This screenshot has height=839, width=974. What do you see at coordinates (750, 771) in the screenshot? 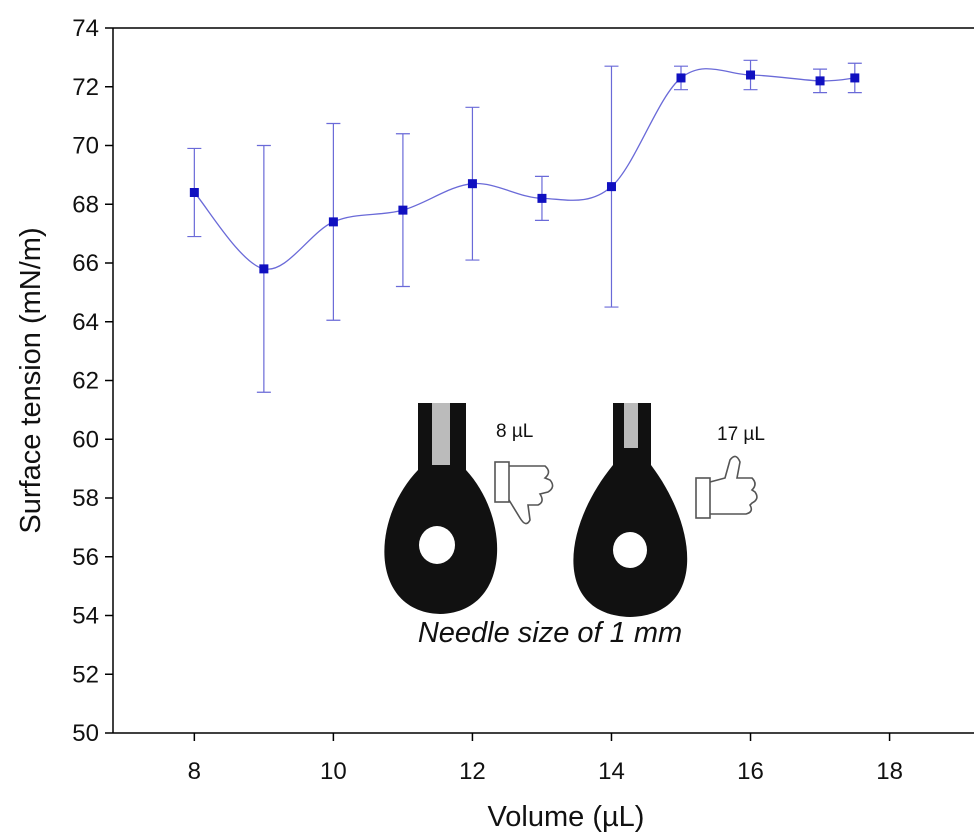
I see `x-tick-label: 16` at bounding box center [750, 771].